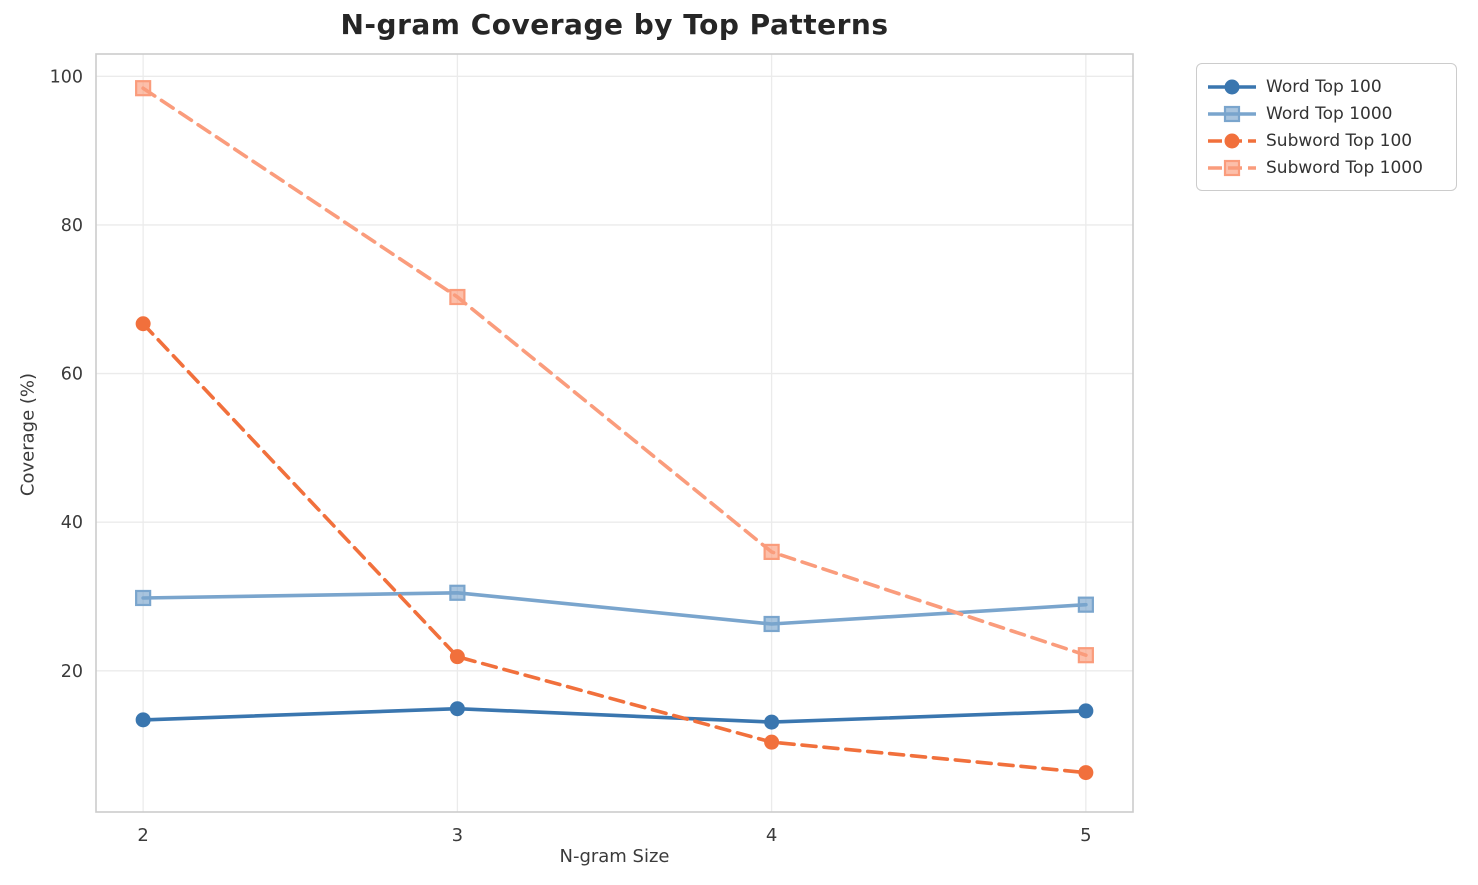 Image resolution: width=1478 pixels, height=885 pixels. I want to click on legend-item-word-top-100: Word Top 100, so click(1326, 86).